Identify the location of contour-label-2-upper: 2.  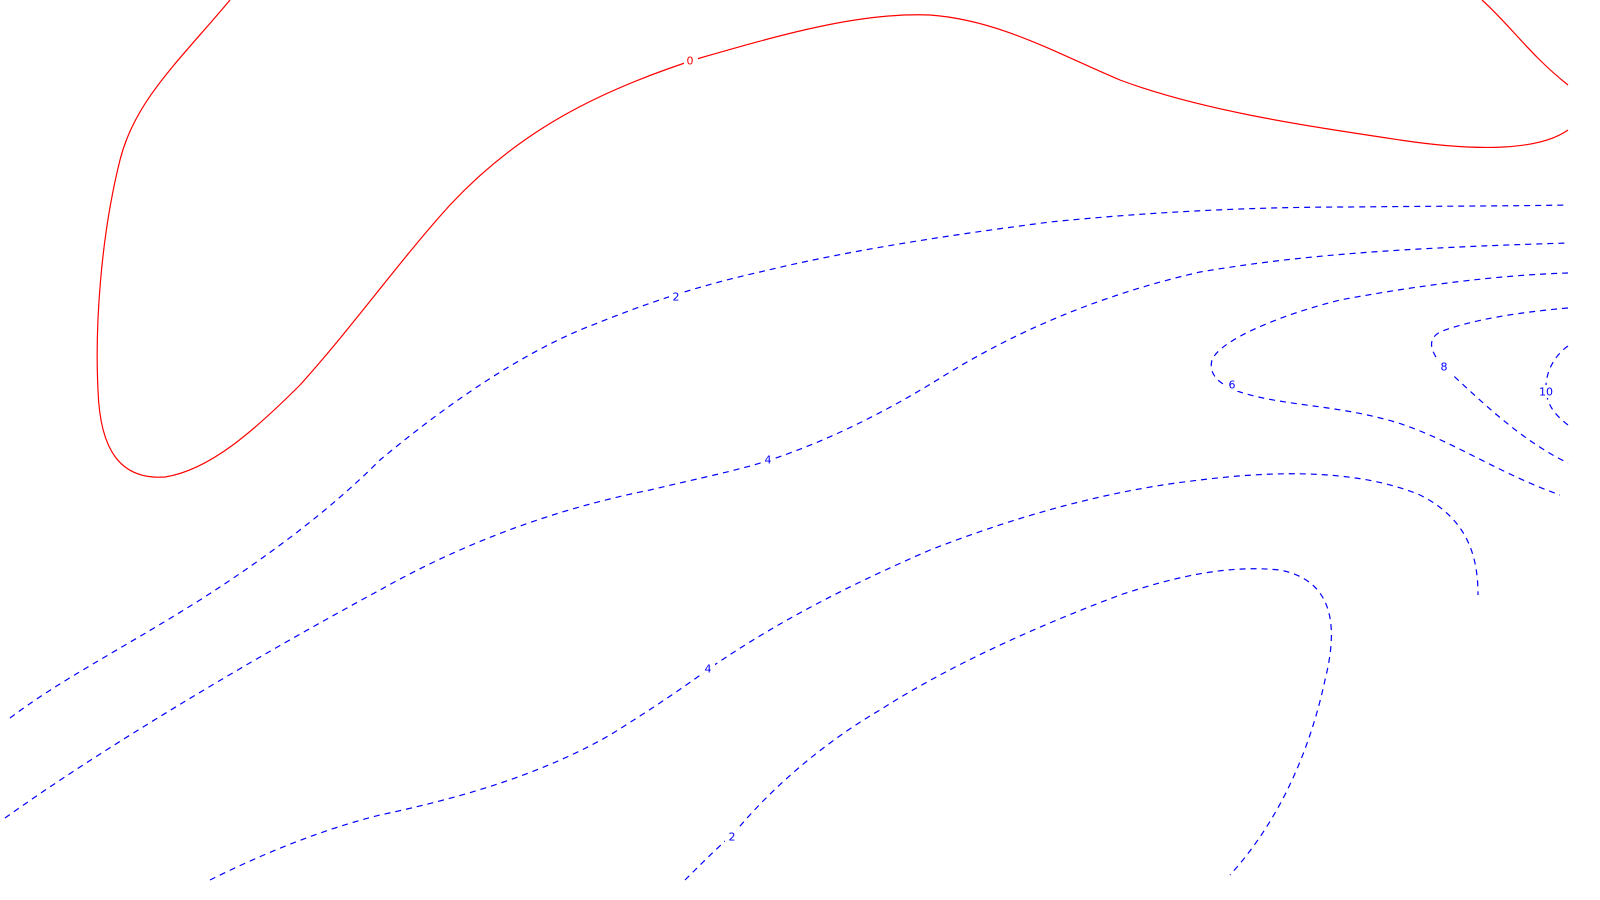
(676, 297).